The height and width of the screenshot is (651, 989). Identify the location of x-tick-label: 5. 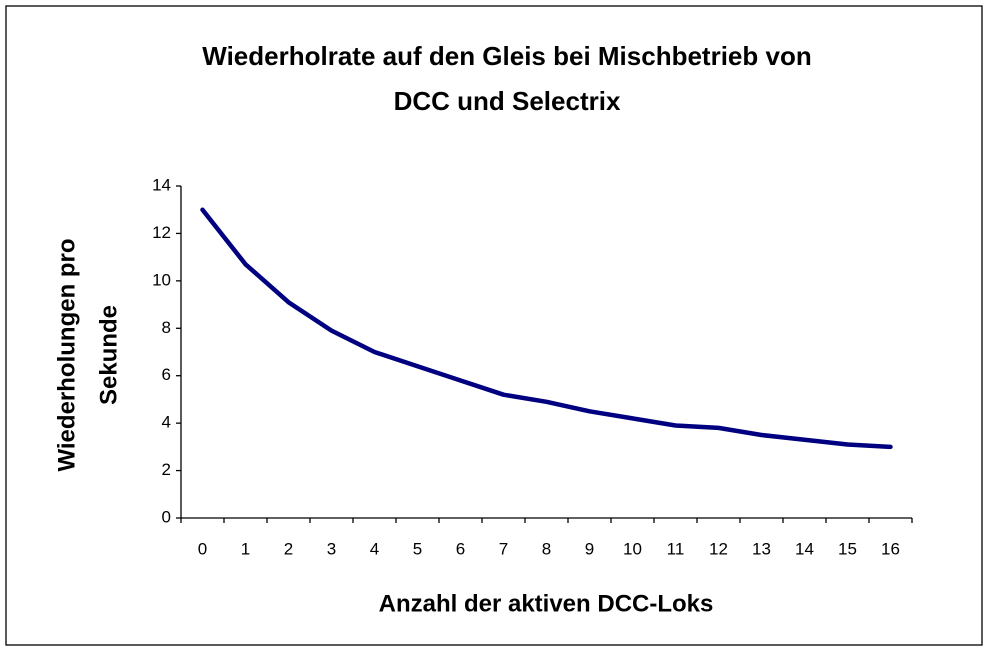
(417, 548).